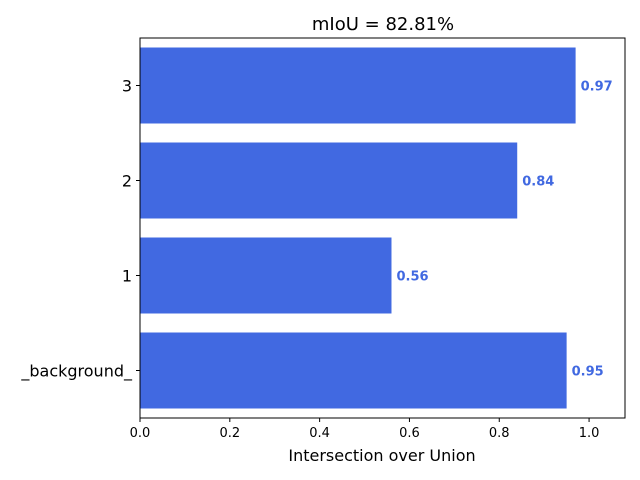  I want to click on chart-title: mIoU = 82.81%, so click(383, 24).